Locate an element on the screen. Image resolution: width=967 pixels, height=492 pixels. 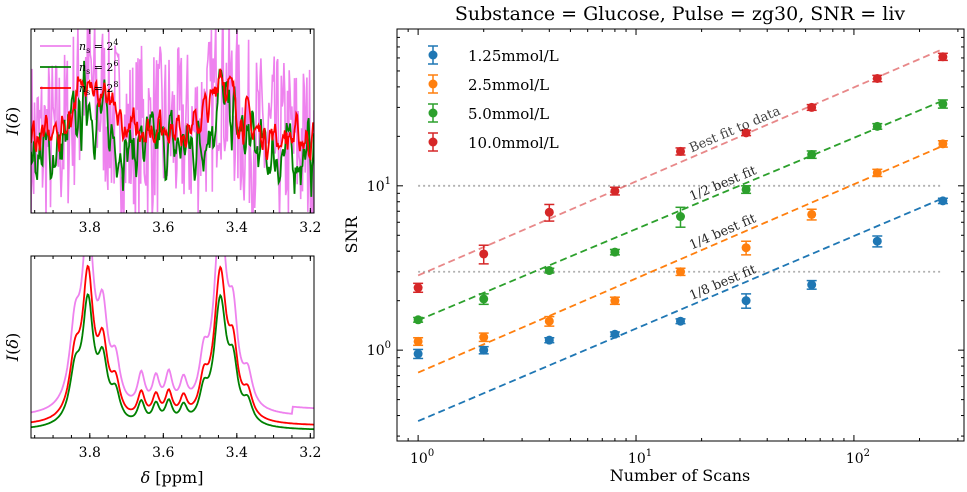
x-axis-label: Number of Scans is located at coordinates (680, 475).